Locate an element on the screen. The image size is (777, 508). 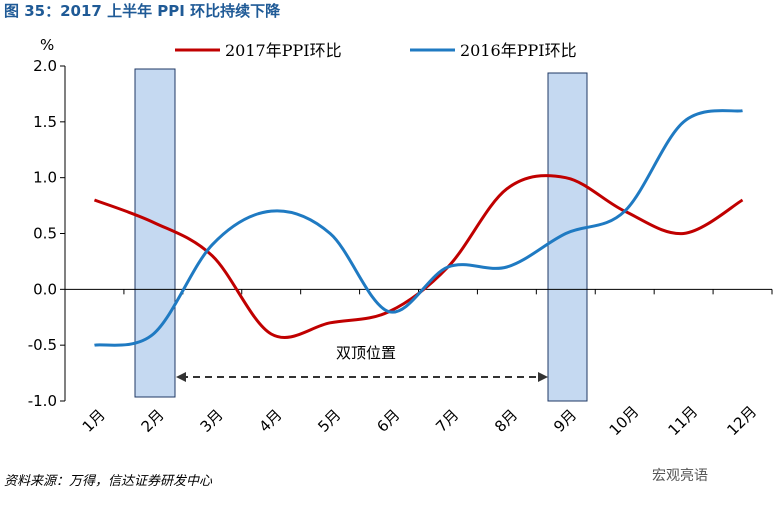
legend-label: 2017年PPI环比 is located at coordinates (283, 50).